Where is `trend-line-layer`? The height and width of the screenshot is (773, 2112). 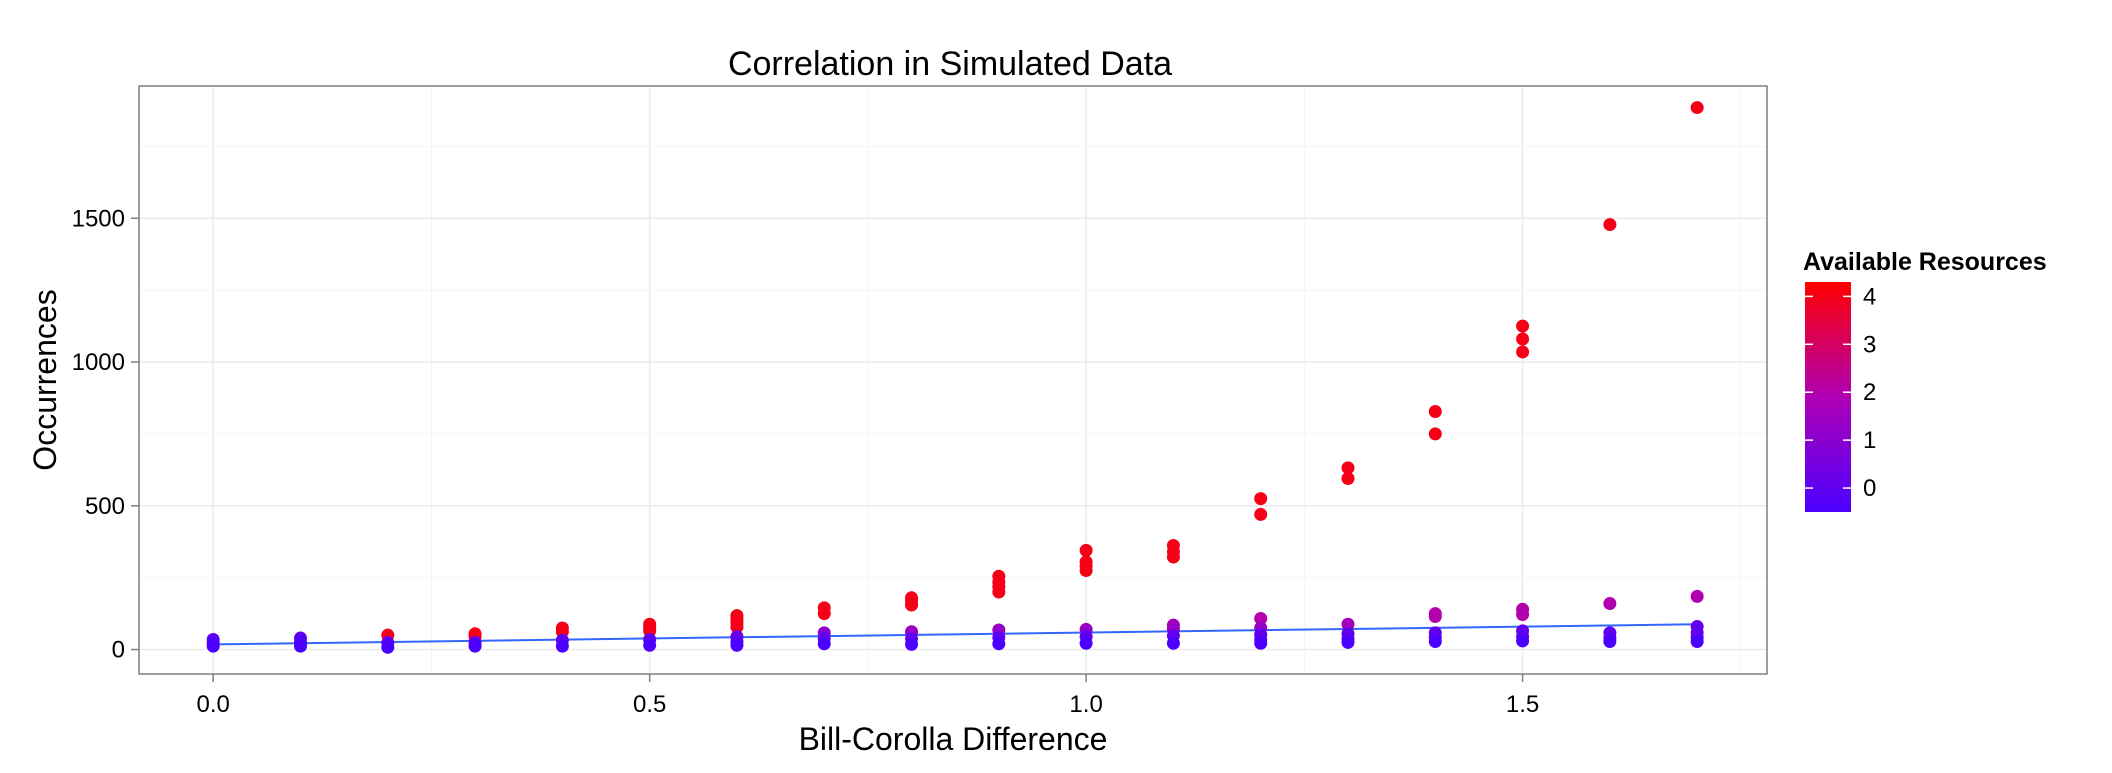
trend-line-layer is located at coordinates (955, 634).